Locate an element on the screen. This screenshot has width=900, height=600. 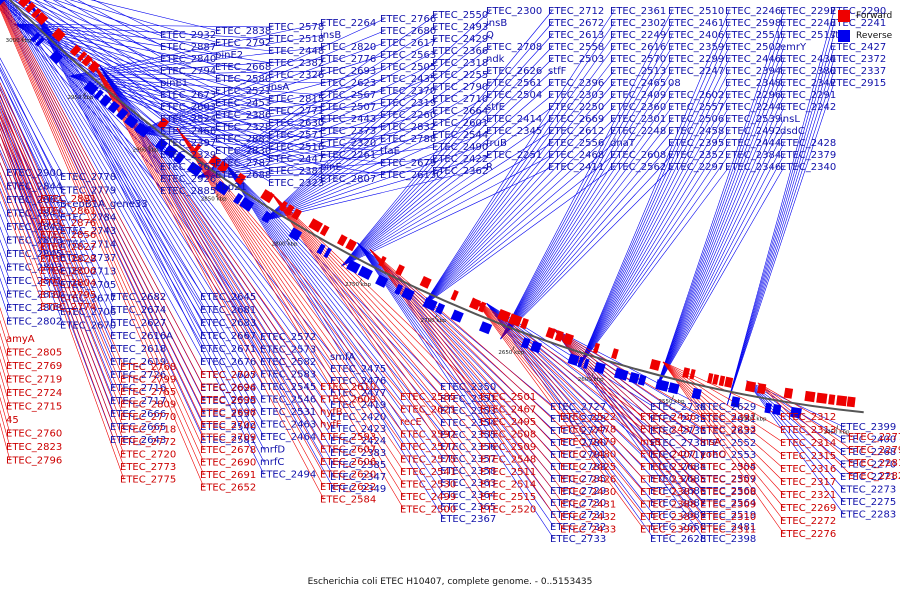
gene-label: ETEC_2521 is located at coordinates (243, 91).